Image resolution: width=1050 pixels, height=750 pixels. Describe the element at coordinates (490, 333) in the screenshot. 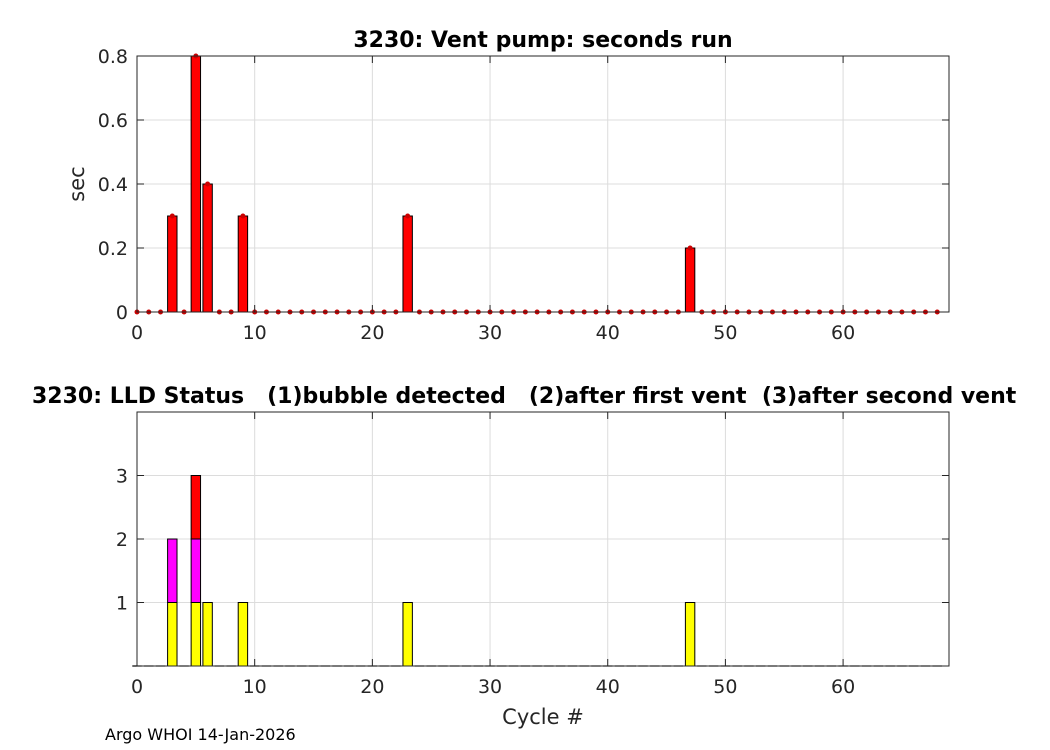

I see `chart1-xtick-label: 30` at that location.